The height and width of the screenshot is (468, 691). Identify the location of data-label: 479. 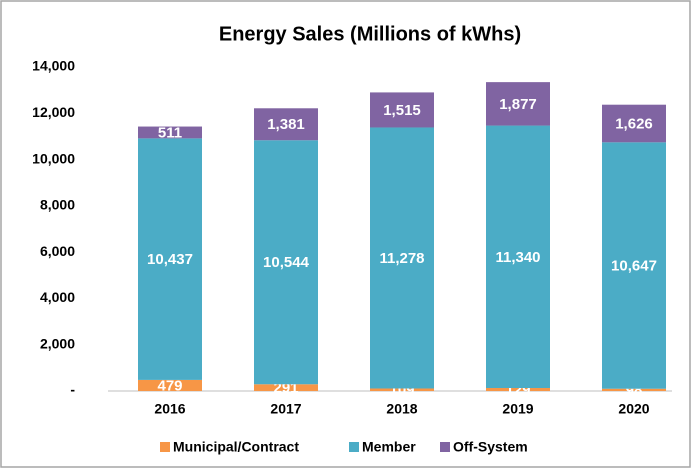
(169, 385).